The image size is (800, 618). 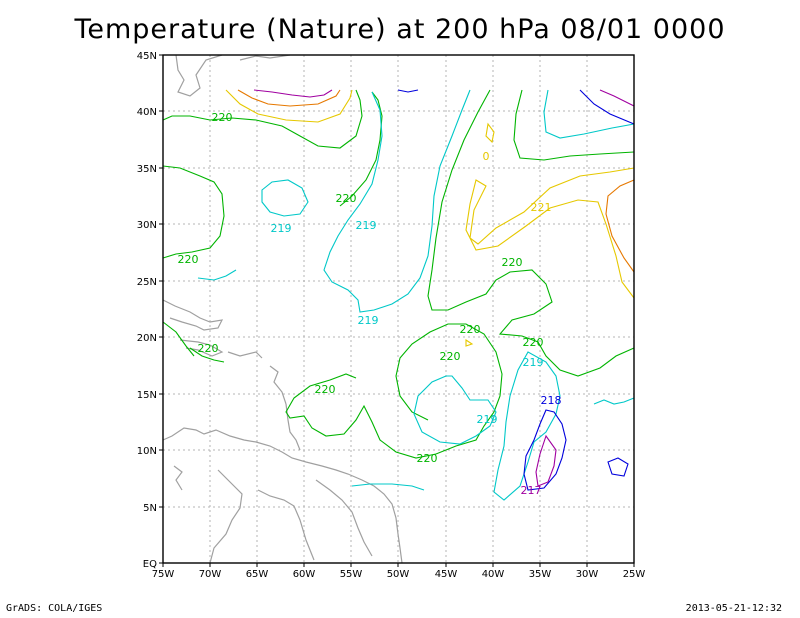 I want to click on lat-tick-label: EQ, so click(x=150, y=564).